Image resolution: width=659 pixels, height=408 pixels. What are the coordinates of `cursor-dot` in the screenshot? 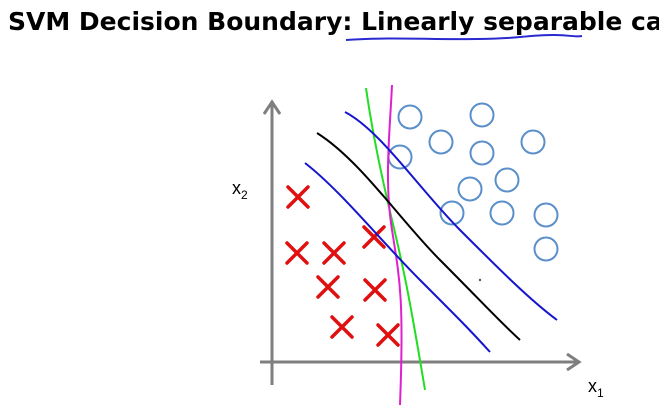 It's located at (480, 280).